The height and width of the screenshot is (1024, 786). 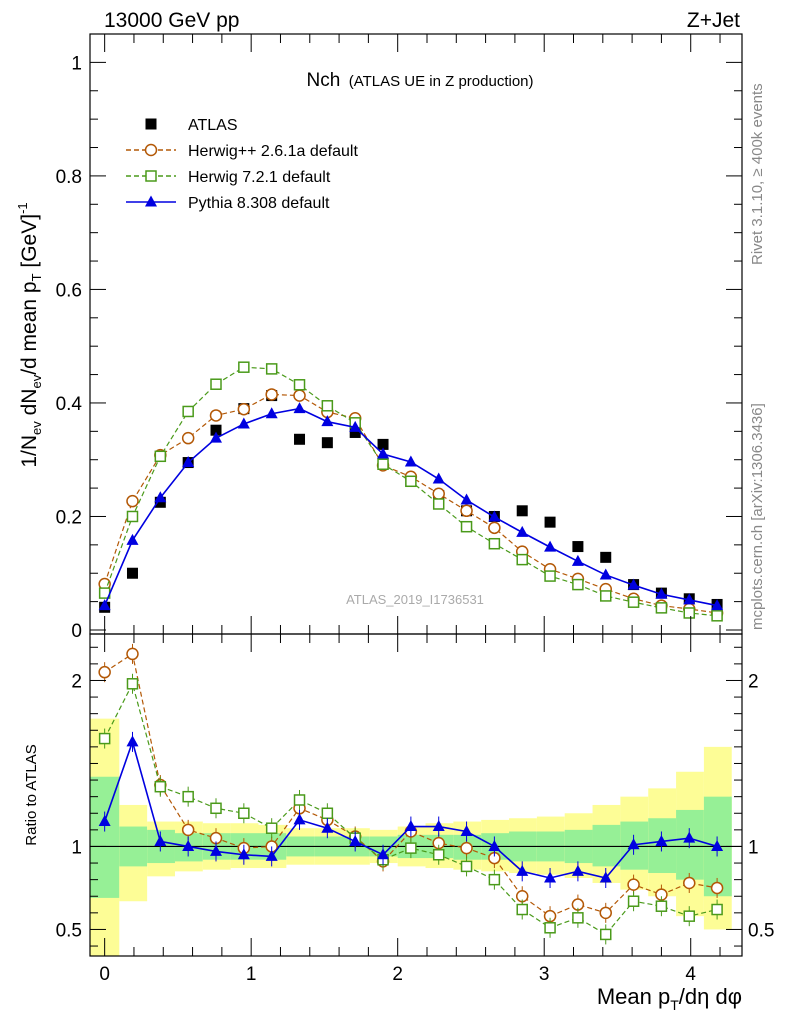 What do you see at coordinates (259, 203) in the screenshot?
I see `legend-label: Pythia 8.308 default` at bounding box center [259, 203].